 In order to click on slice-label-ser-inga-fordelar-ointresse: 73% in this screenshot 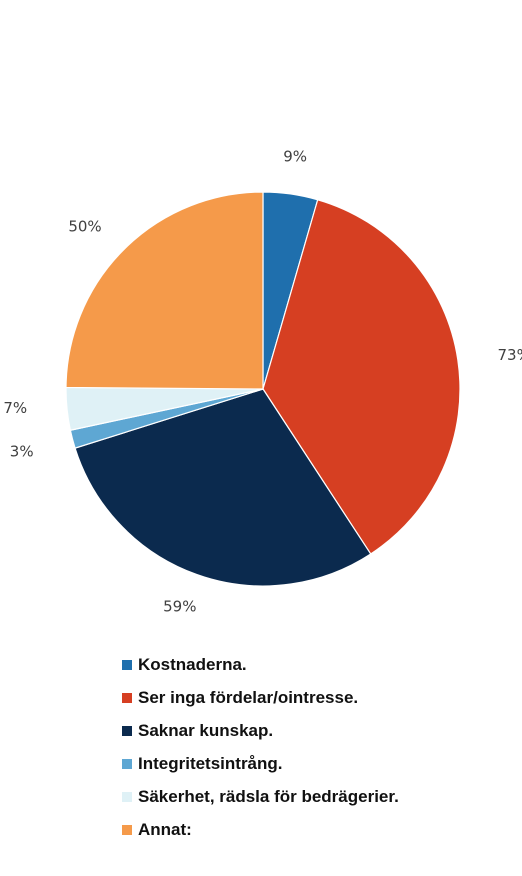, I will do `click(510, 355)`.